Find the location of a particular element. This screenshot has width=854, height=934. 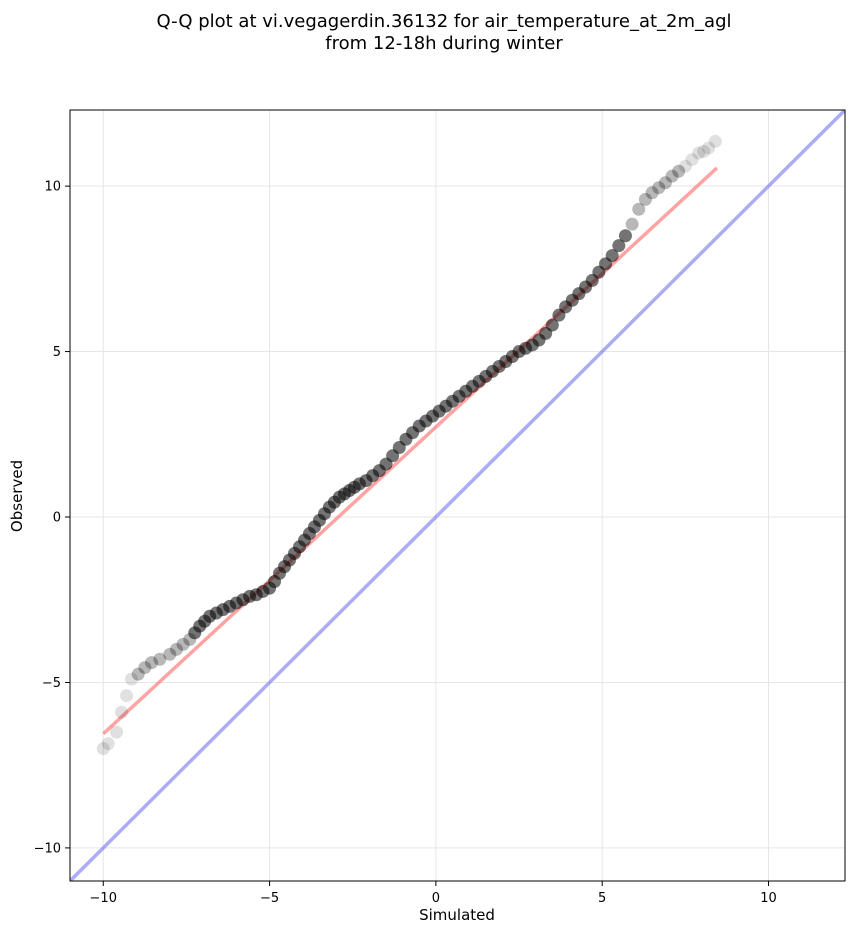

y-tick-label: −10 is located at coordinates (47, 848).